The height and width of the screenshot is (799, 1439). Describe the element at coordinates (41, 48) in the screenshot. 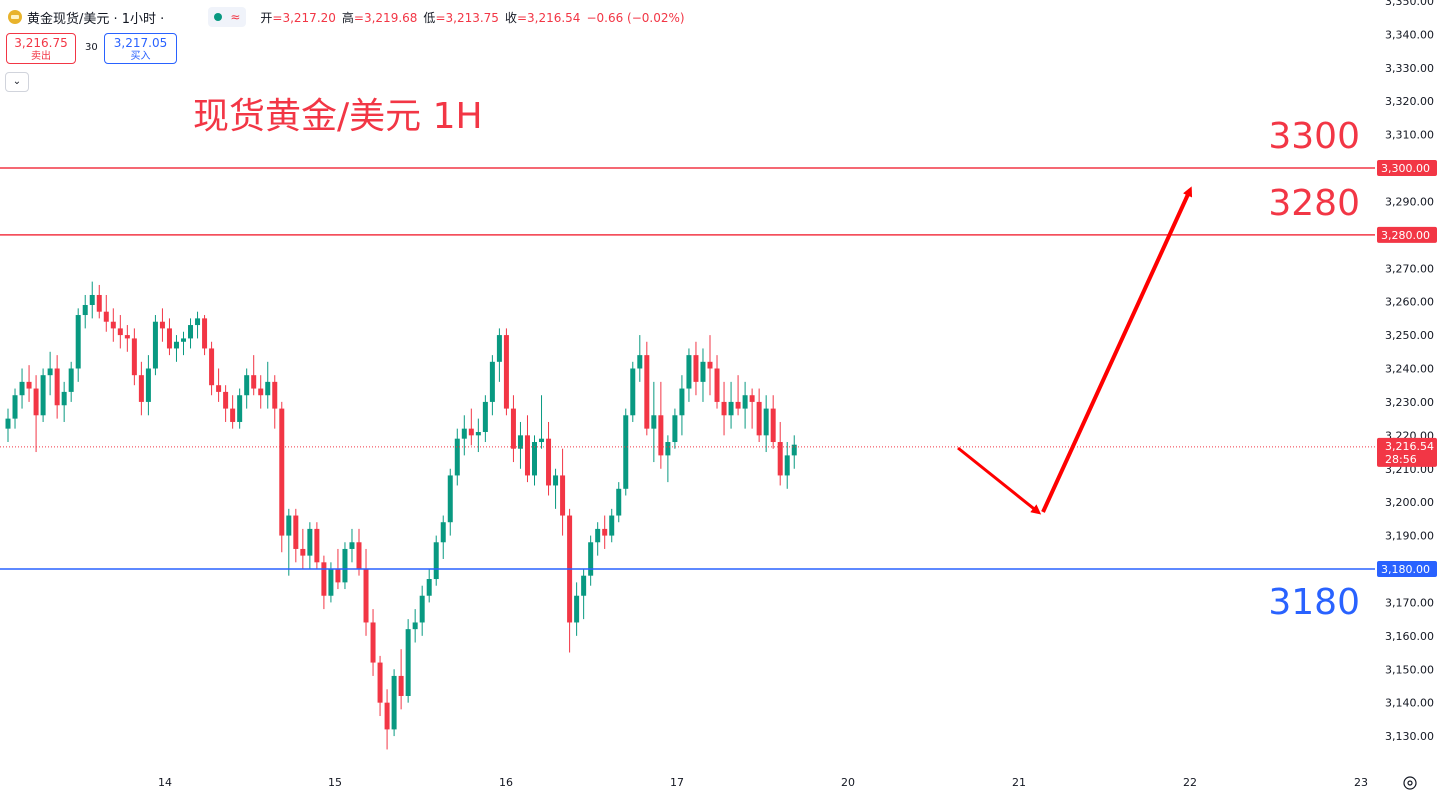

I see `sell-button: 3,216.75 卖出` at that location.